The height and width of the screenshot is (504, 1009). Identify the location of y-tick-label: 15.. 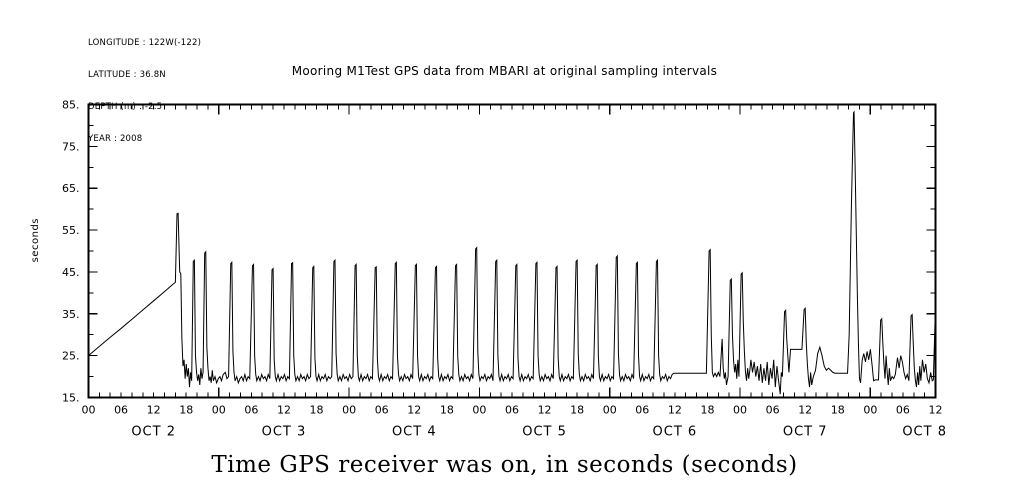
(71, 398).